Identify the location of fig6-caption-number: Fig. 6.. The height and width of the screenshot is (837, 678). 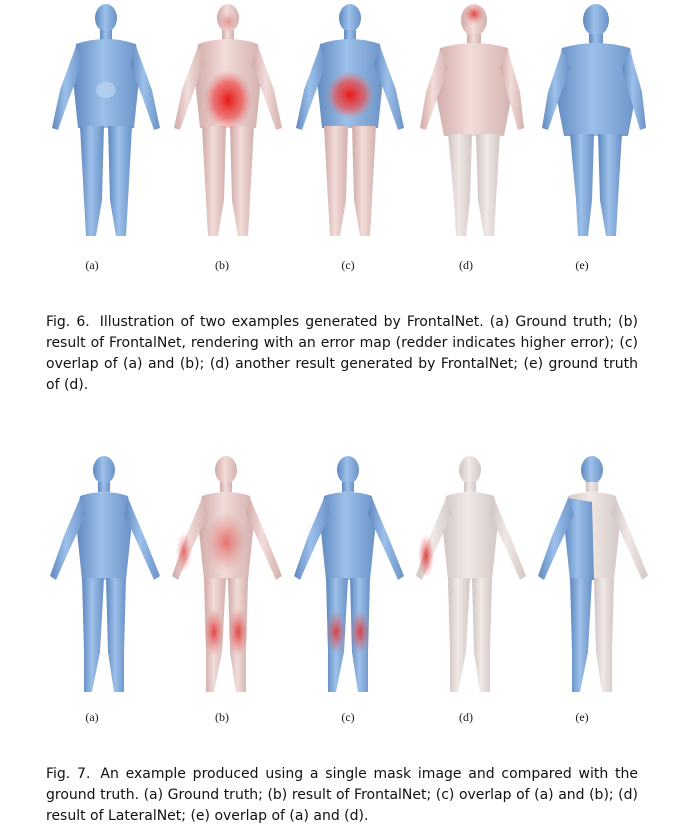
(68, 322).